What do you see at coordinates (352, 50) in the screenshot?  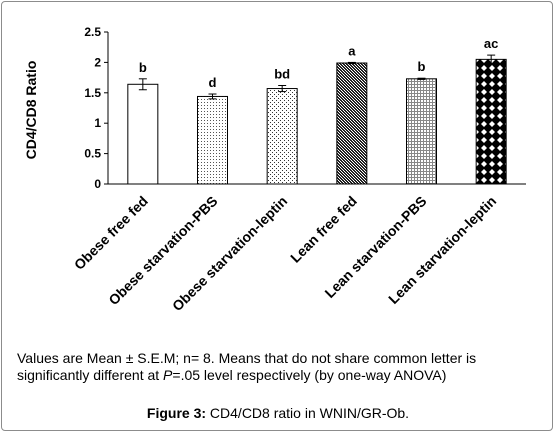 I see `significance-label: a` at bounding box center [352, 50].